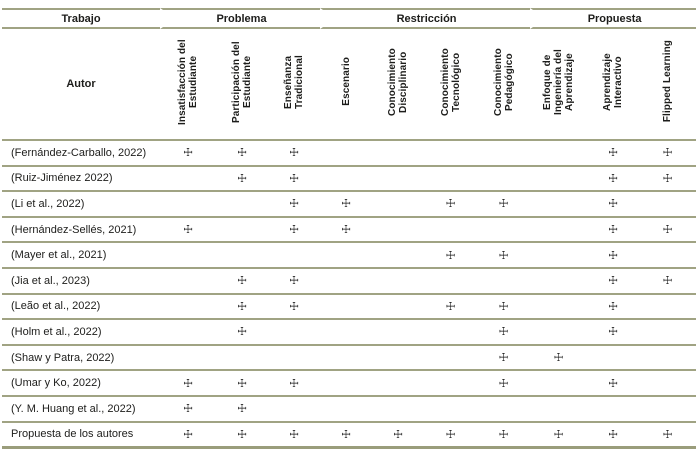 The width and height of the screenshot is (697, 463). Describe the element at coordinates (559, 81) in the screenshot. I see `column-header-label: Enfoque de Ingeniería del Aprendizaje` at that location.